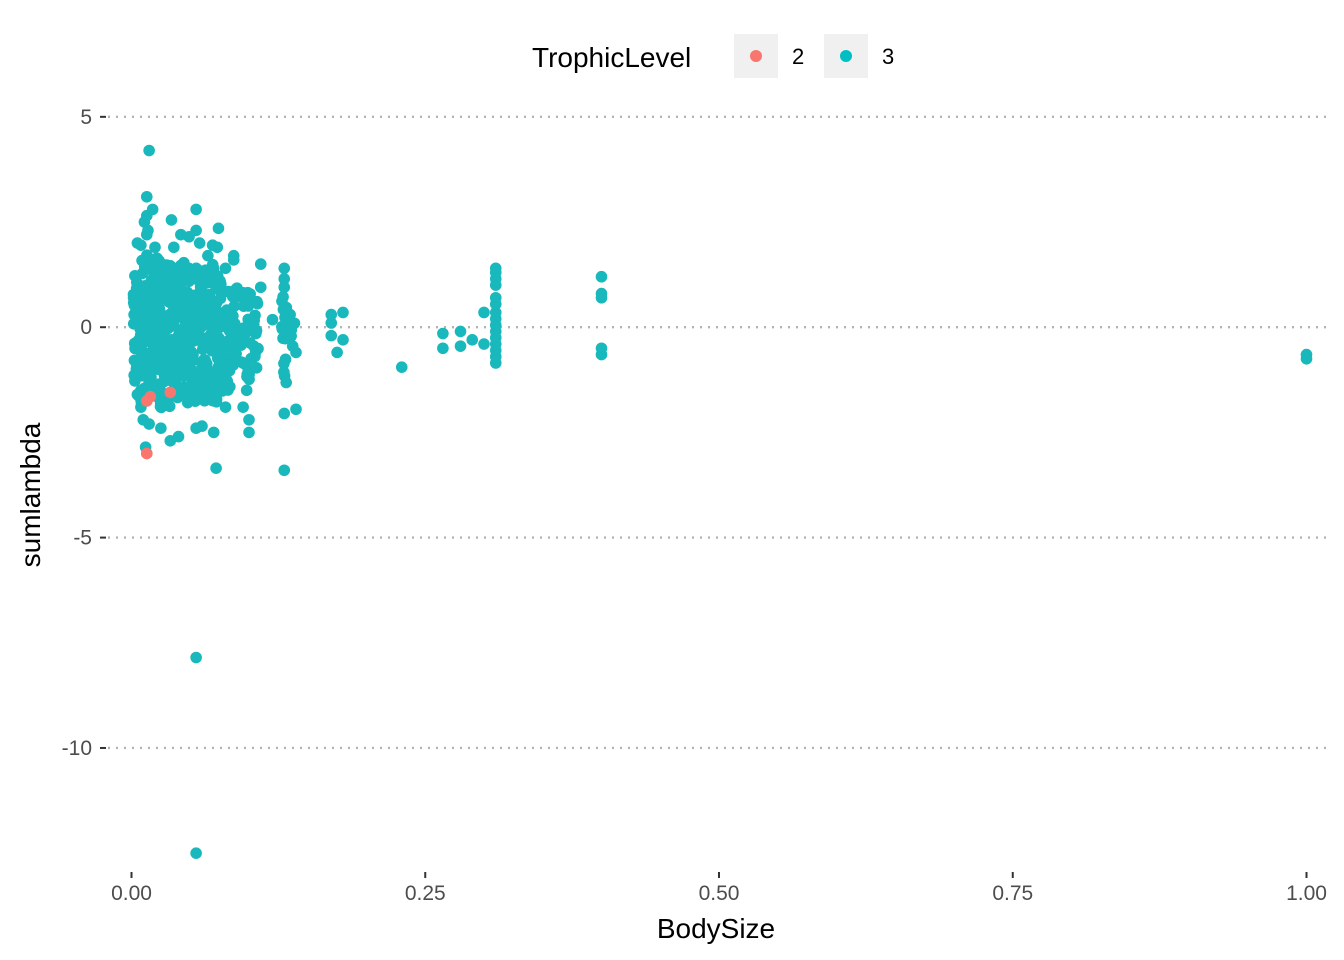  What do you see at coordinates (84, 433) in the screenshot?
I see `y-axis: 5 0 -5 -10` at bounding box center [84, 433].